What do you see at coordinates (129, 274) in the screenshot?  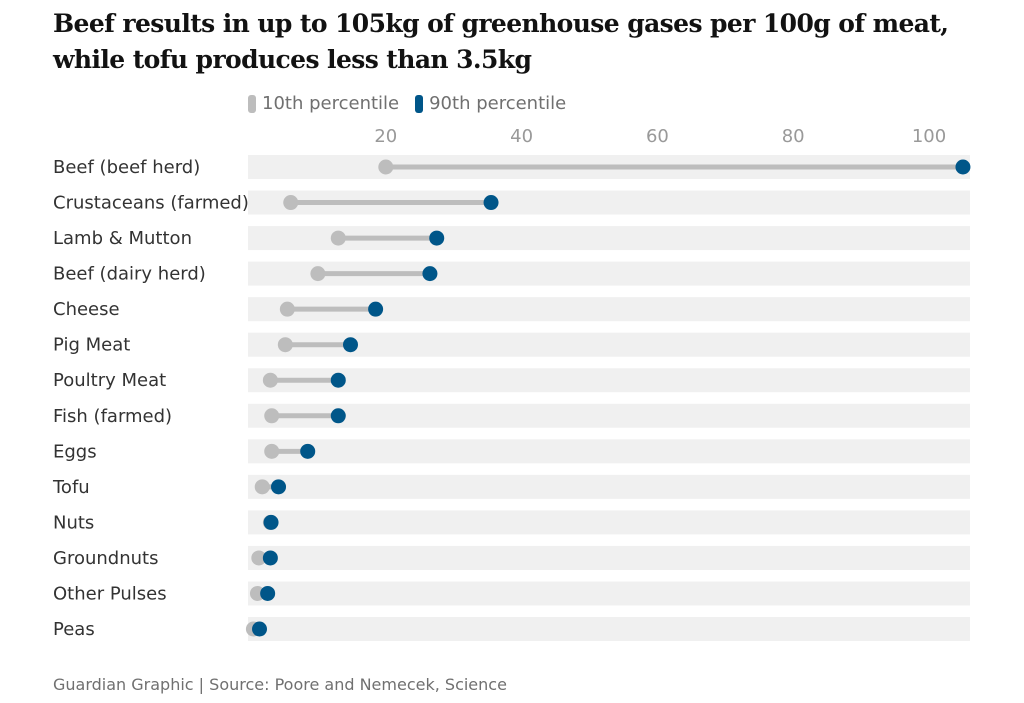 I see `category-label: Beef (dairy herd)` at bounding box center [129, 274].